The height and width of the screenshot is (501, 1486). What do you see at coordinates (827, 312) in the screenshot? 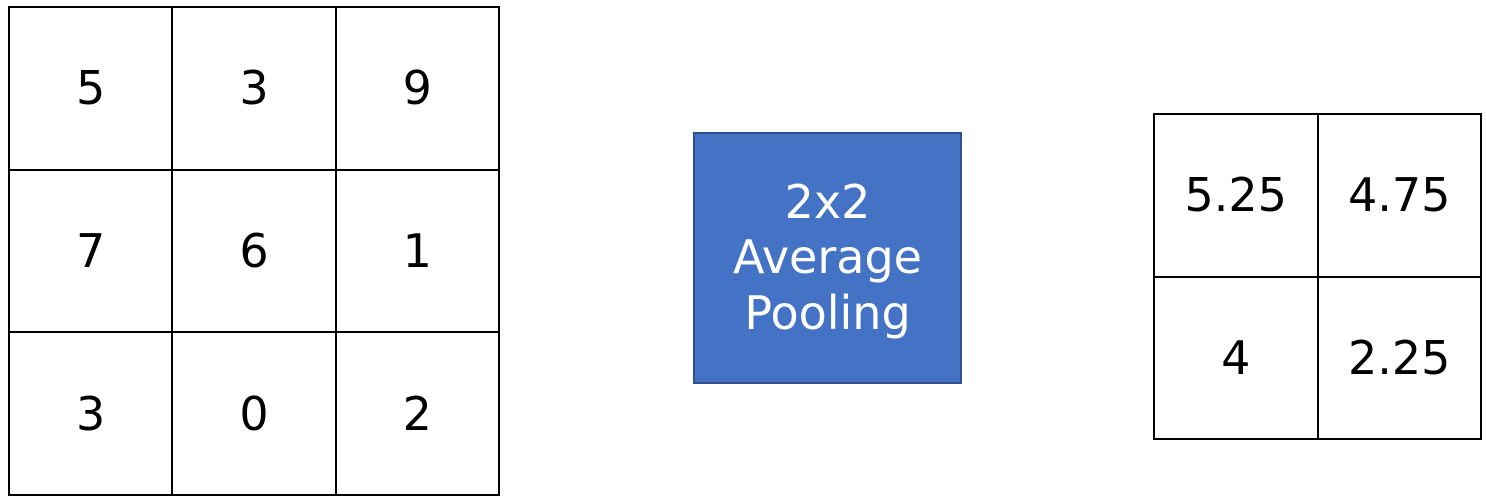
I see `operation-line-name: Pooling` at bounding box center [827, 312].